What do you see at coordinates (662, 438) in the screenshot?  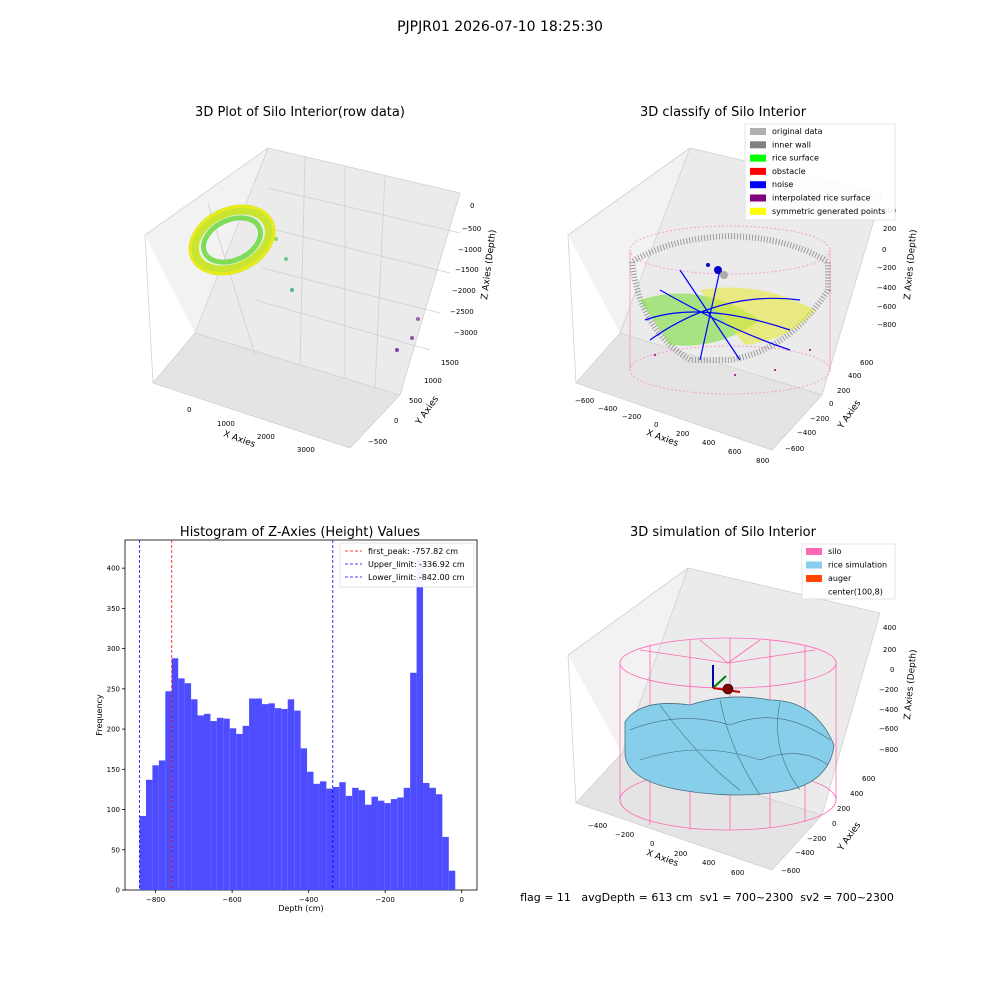 I see `classify-xlabel: X Axies` at bounding box center [662, 438].